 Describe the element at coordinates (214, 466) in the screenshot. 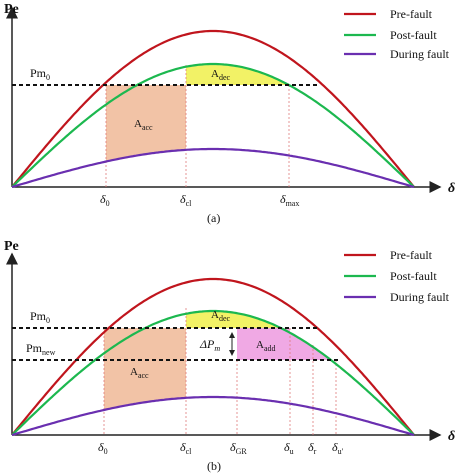

I see `caption-b: (b)` at that location.